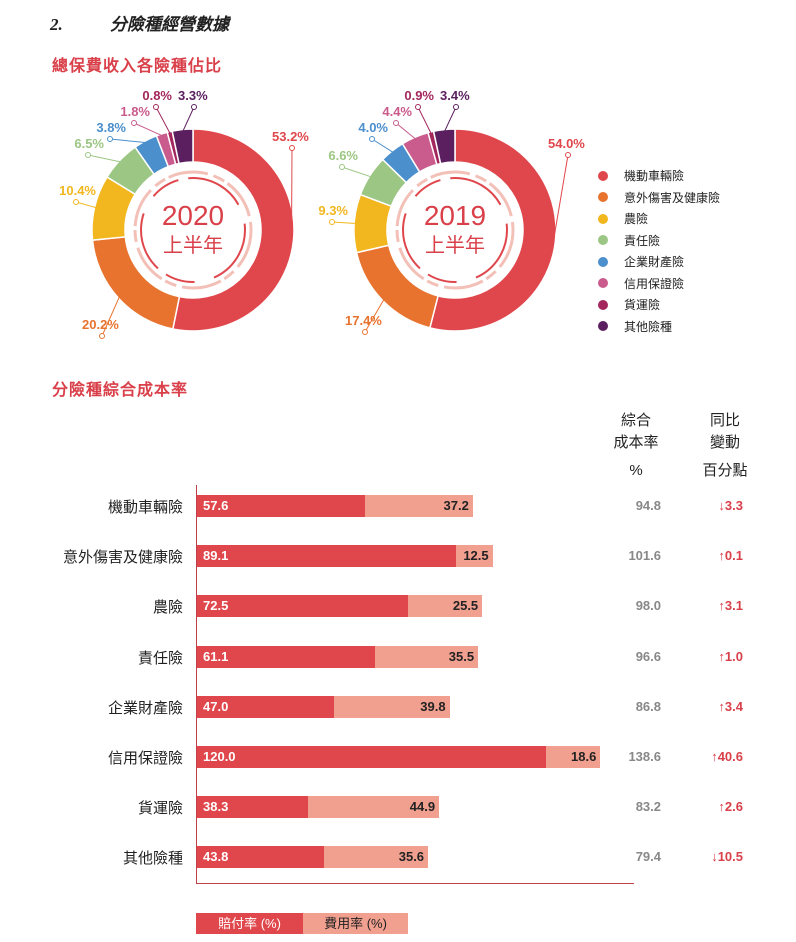 Image resolution: width=796 pixels, height=942 pixels. Describe the element at coordinates (122, 558) in the screenshot. I see `category-label: 意外傷害及健康險` at that location.